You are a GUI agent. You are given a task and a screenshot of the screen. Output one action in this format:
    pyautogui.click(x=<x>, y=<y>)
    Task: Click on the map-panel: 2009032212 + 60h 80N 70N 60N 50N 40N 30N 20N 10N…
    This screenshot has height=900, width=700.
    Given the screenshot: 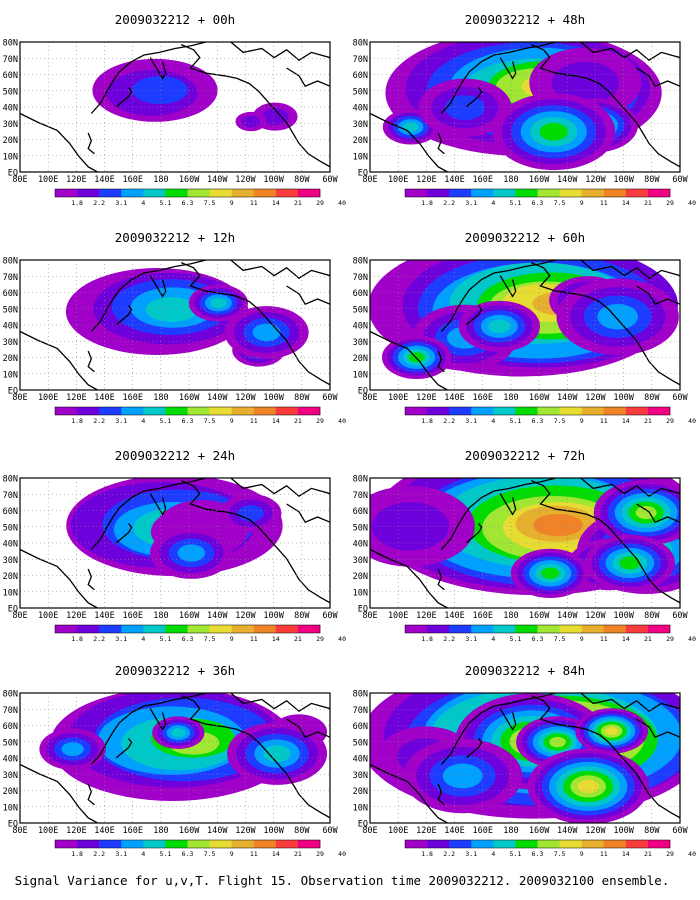 What is the action you would take?
    pyautogui.click(x=524, y=327)
    